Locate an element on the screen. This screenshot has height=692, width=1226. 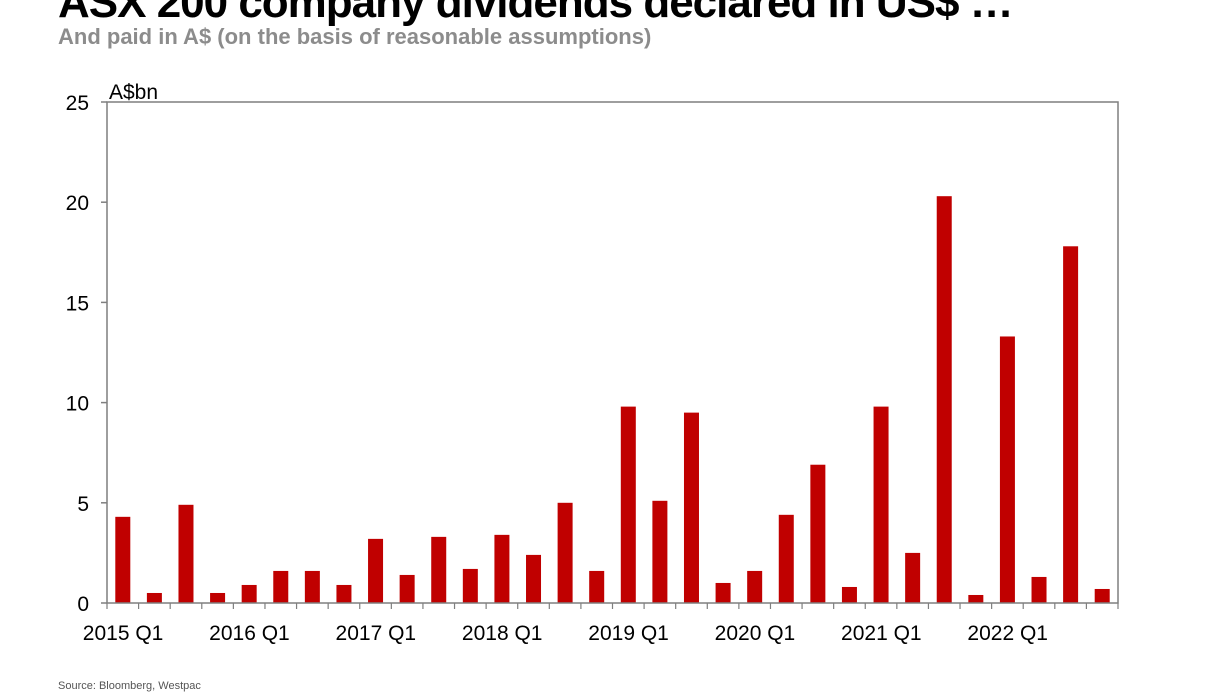
bar-2020-q3 is located at coordinates (818, 533).